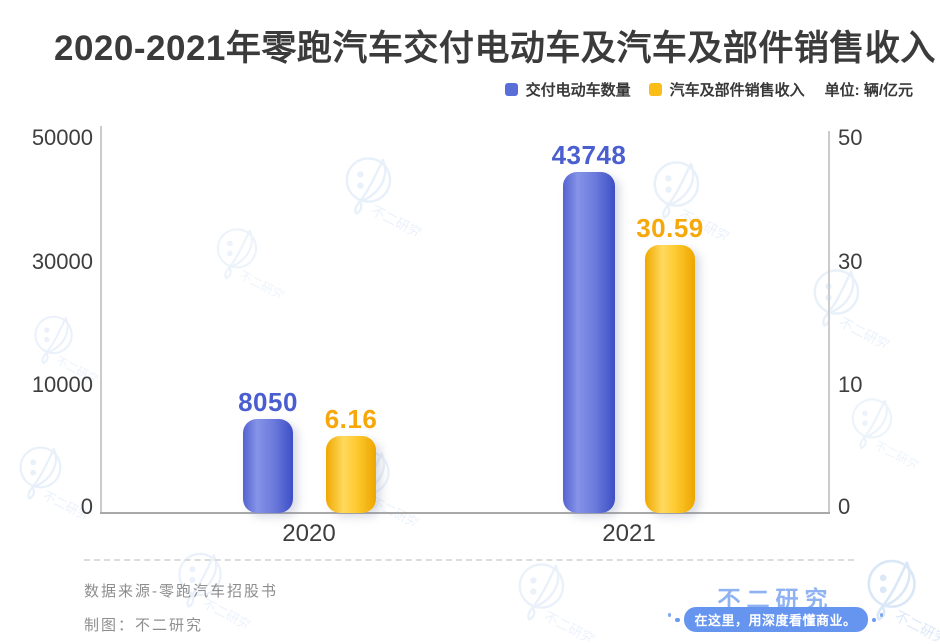 This screenshot has height=644, width=940. Describe the element at coordinates (62, 261) in the screenshot. I see `left-axis-tick: 30000` at that location.